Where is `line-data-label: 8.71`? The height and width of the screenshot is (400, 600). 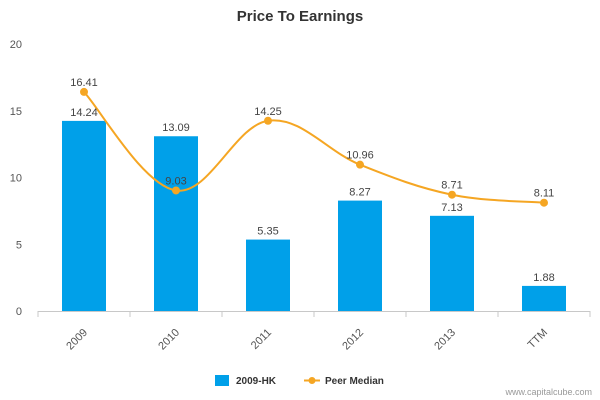 line-data-label: 8.71 is located at coordinates (451, 186).